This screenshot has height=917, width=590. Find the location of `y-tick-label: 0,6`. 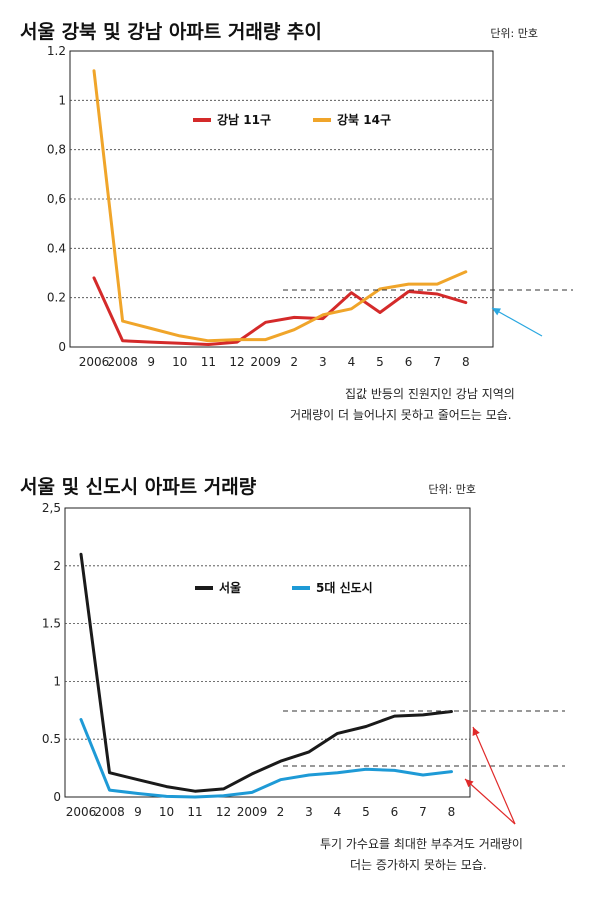

y-tick-label: 0,6 is located at coordinates (56, 199).